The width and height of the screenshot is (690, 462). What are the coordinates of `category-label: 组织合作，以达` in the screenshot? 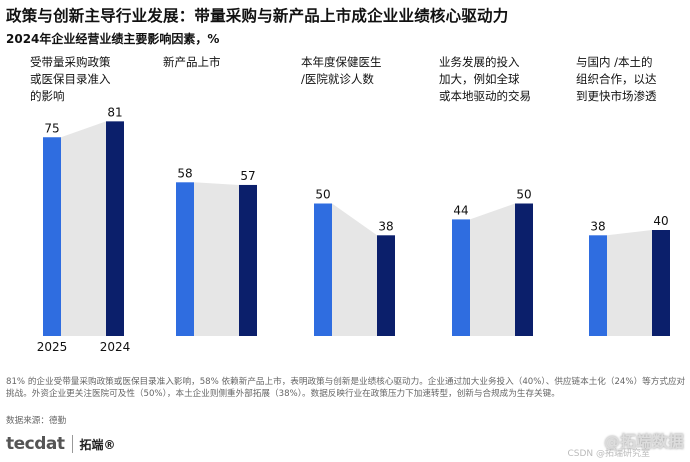 It's located at (616, 79).